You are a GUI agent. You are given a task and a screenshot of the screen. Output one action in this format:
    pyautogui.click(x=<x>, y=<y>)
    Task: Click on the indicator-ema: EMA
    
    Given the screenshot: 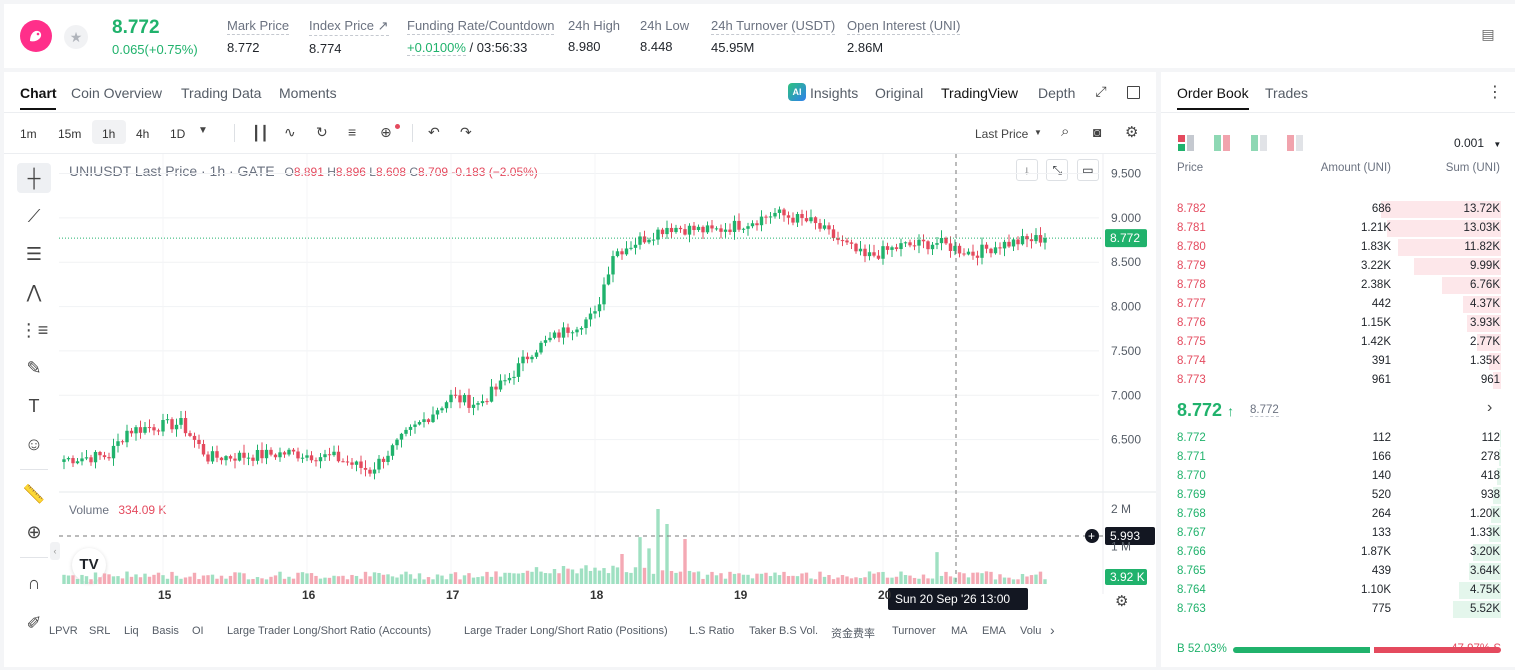 What is the action you would take?
    pyautogui.click(x=994, y=631)
    